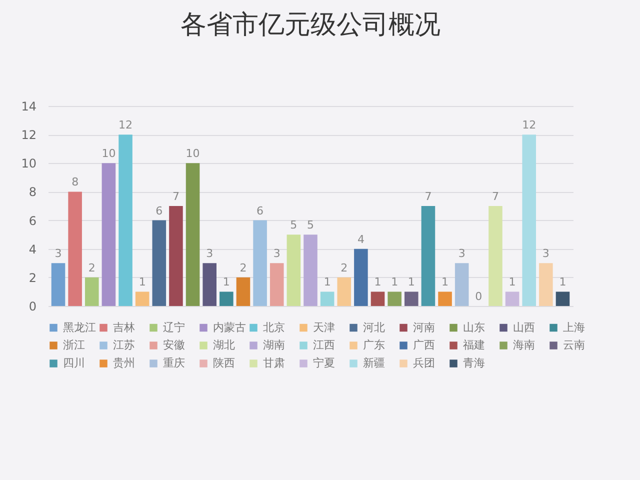 The image size is (640, 480). Describe the element at coordinates (224, 363) in the screenshot. I see `legend-label: 陕西` at that location.